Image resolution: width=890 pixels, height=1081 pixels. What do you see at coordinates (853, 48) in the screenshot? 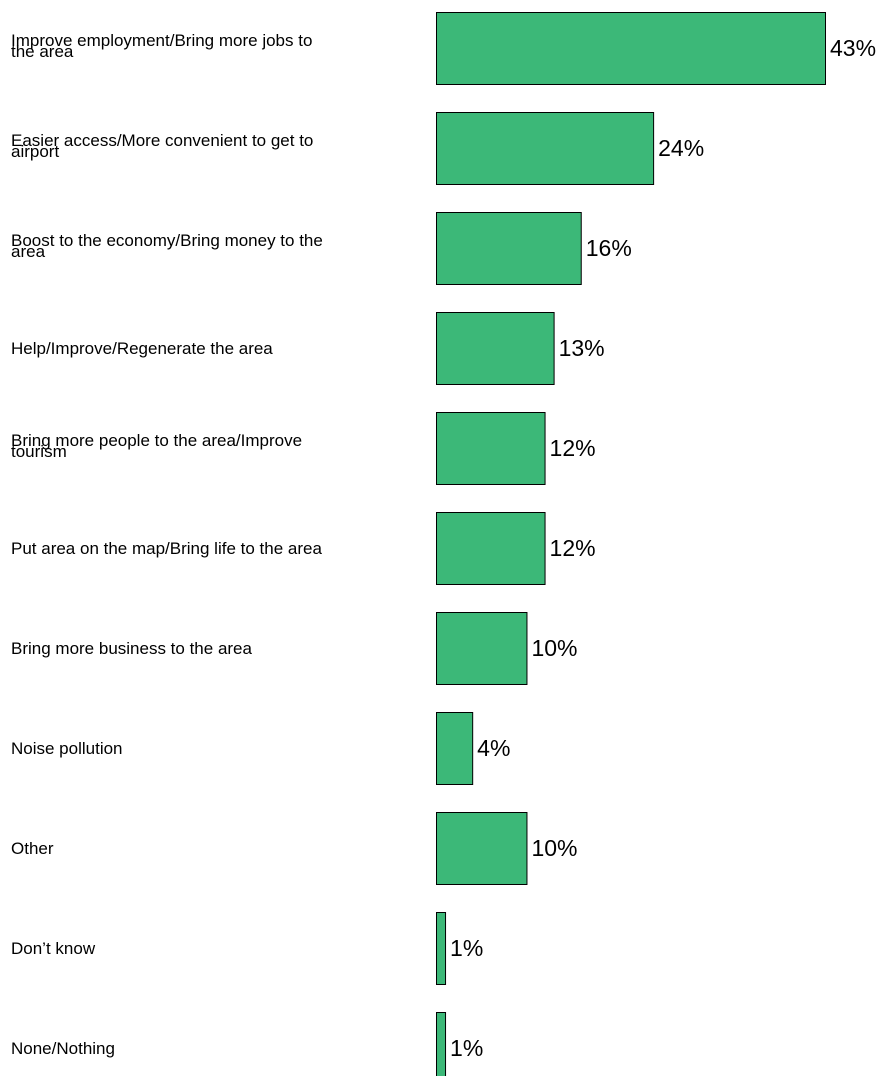
I see `value-label-0: 43%` at bounding box center [853, 48].